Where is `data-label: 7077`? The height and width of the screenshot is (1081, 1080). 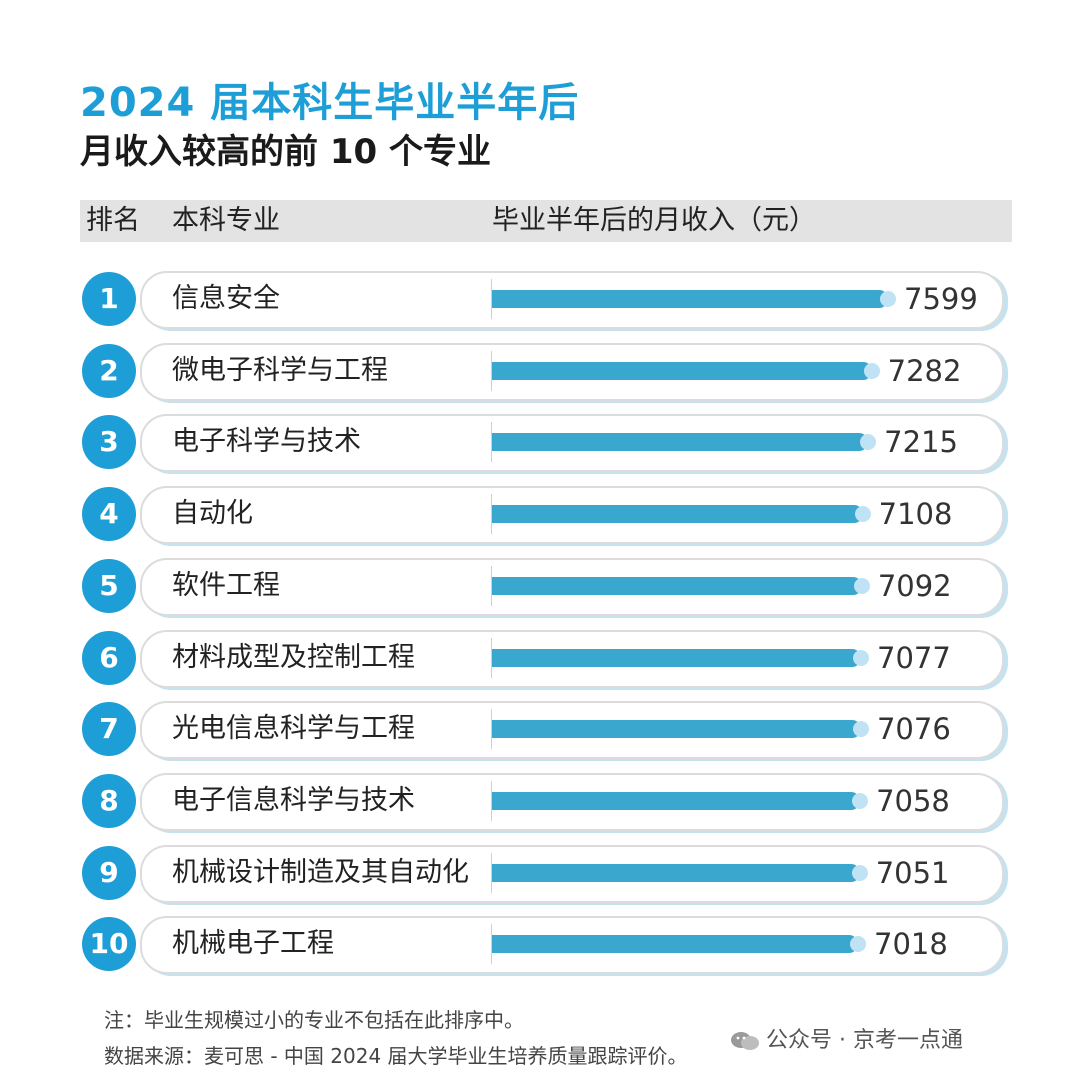
data-label: 7077 is located at coordinates (914, 657).